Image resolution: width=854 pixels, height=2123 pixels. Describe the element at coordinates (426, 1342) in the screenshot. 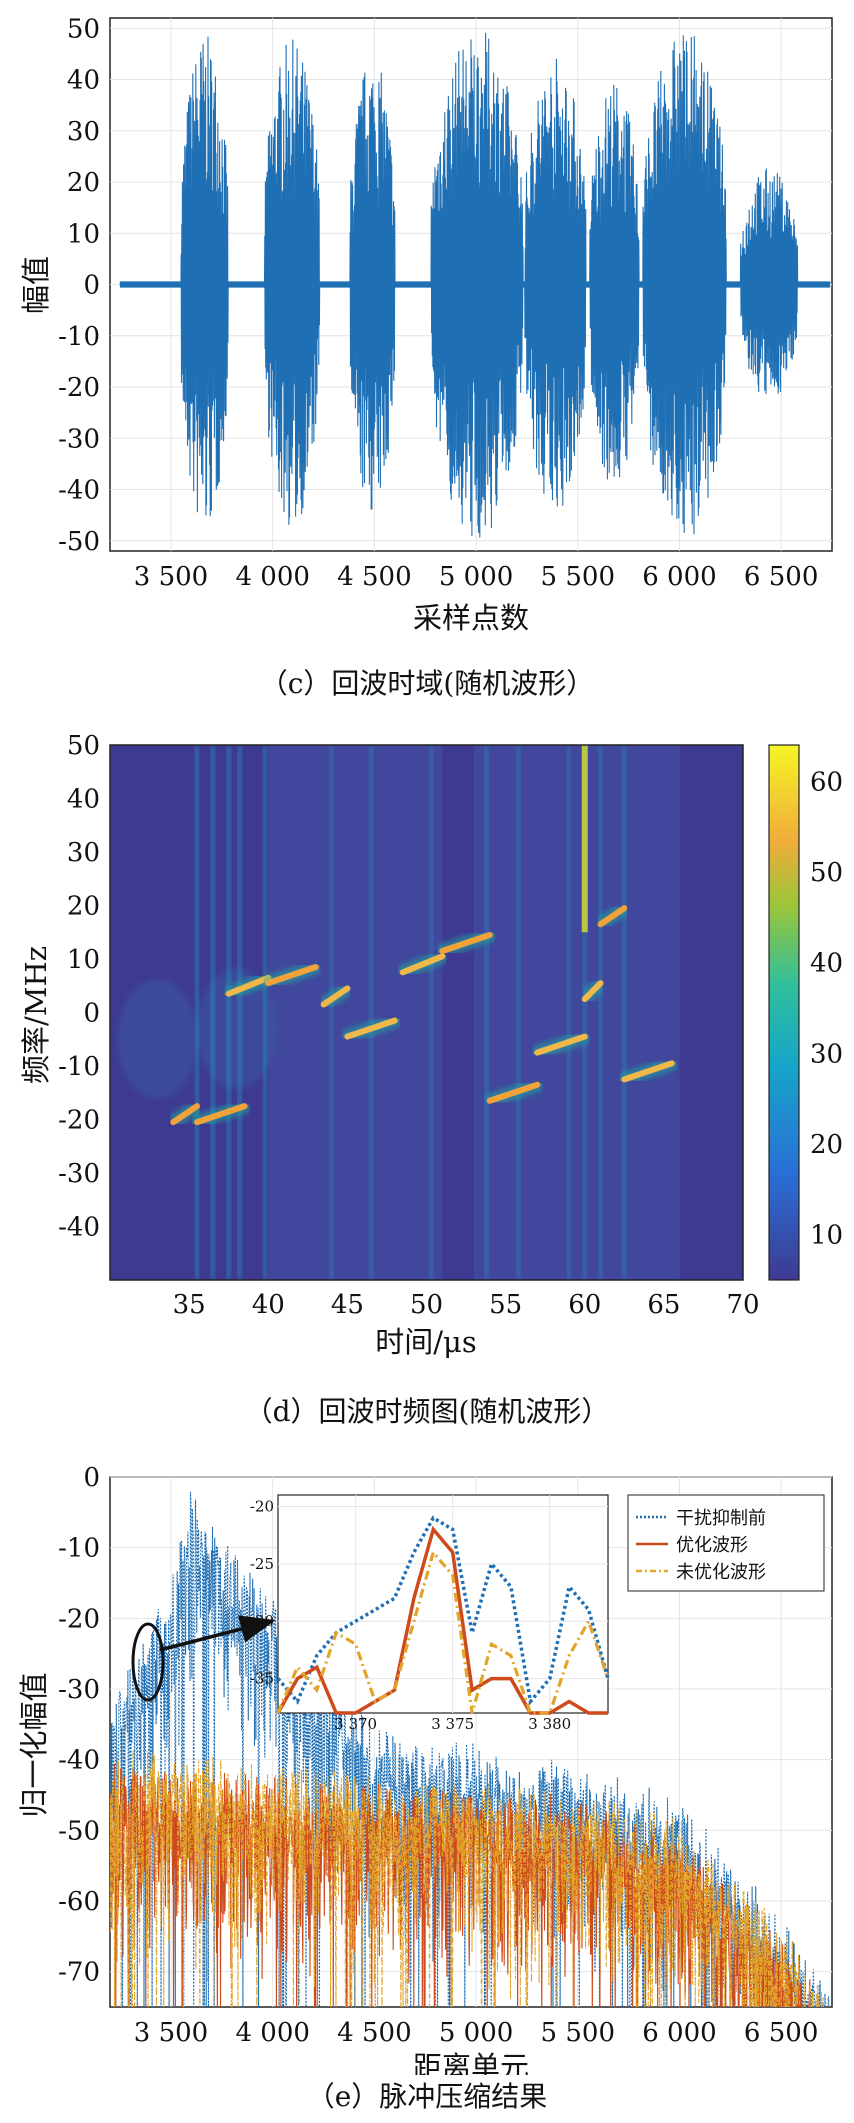

I see `d-xlabel: 时间/μs` at that location.